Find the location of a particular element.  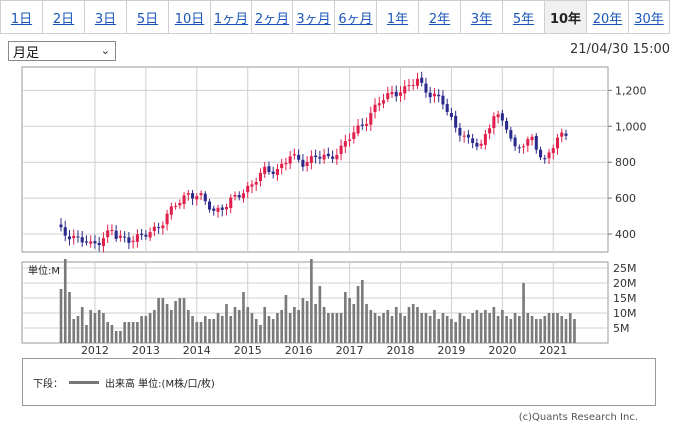

price-tick-label: 1,200 is located at coordinates (631, 90).